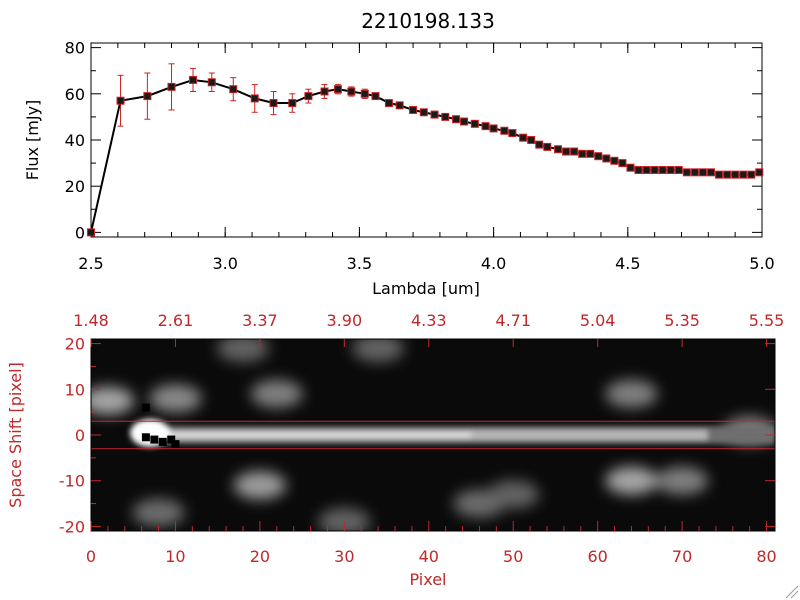 The image size is (800, 600). Describe the element at coordinates (176, 320) in the screenshot. I see `image-top-tick-label: 2.61` at that location.